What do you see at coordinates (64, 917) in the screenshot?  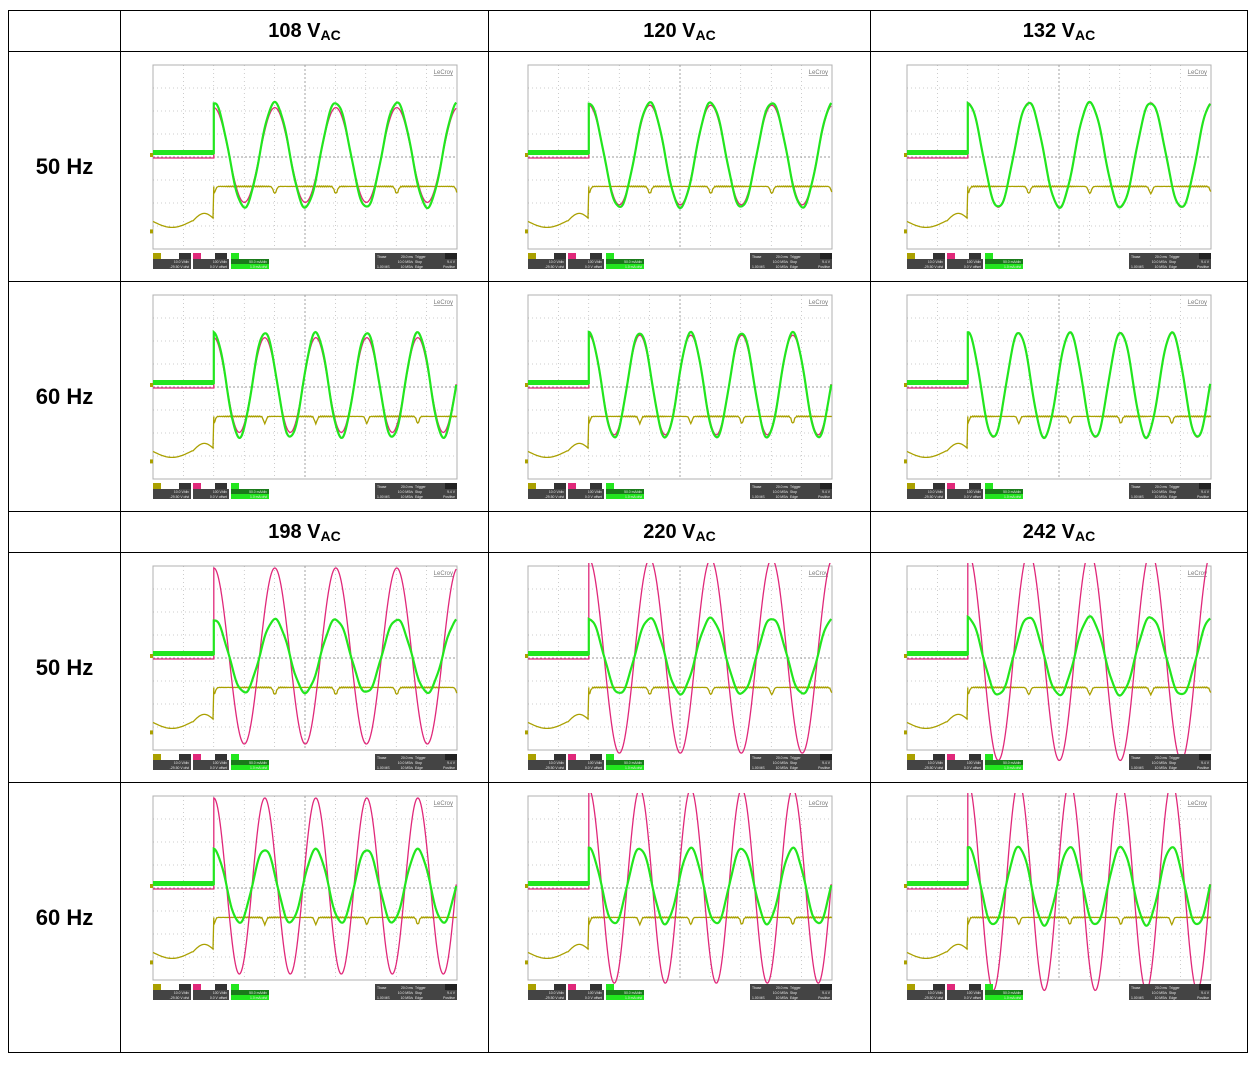 I see `frequency-label: 60 Hz` at bounding box center [64, 917].